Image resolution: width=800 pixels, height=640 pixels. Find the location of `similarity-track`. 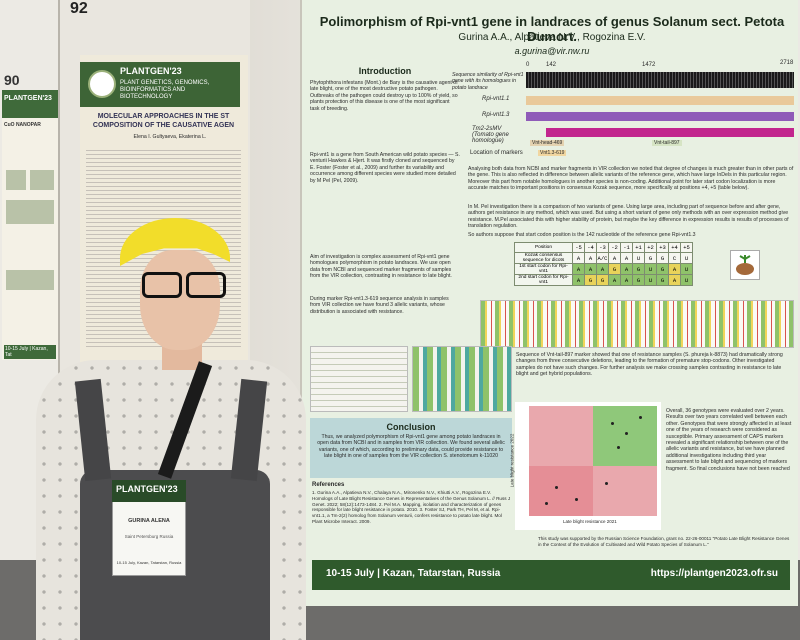

similarity-track is located at coordinates (660, 80).